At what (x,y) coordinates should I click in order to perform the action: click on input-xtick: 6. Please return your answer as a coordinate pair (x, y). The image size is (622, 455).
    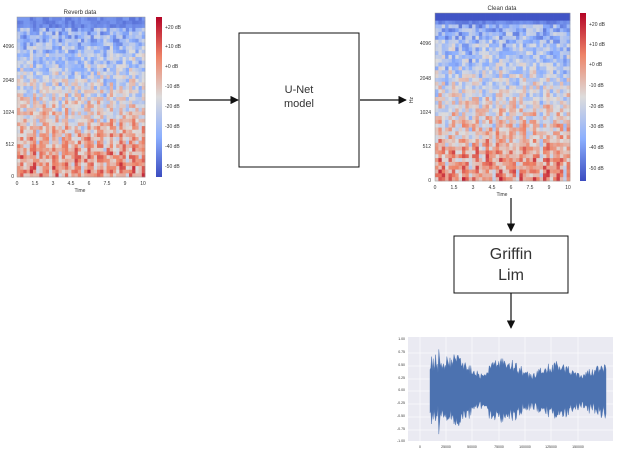
    Looking at the image, I should click on (89, 184).